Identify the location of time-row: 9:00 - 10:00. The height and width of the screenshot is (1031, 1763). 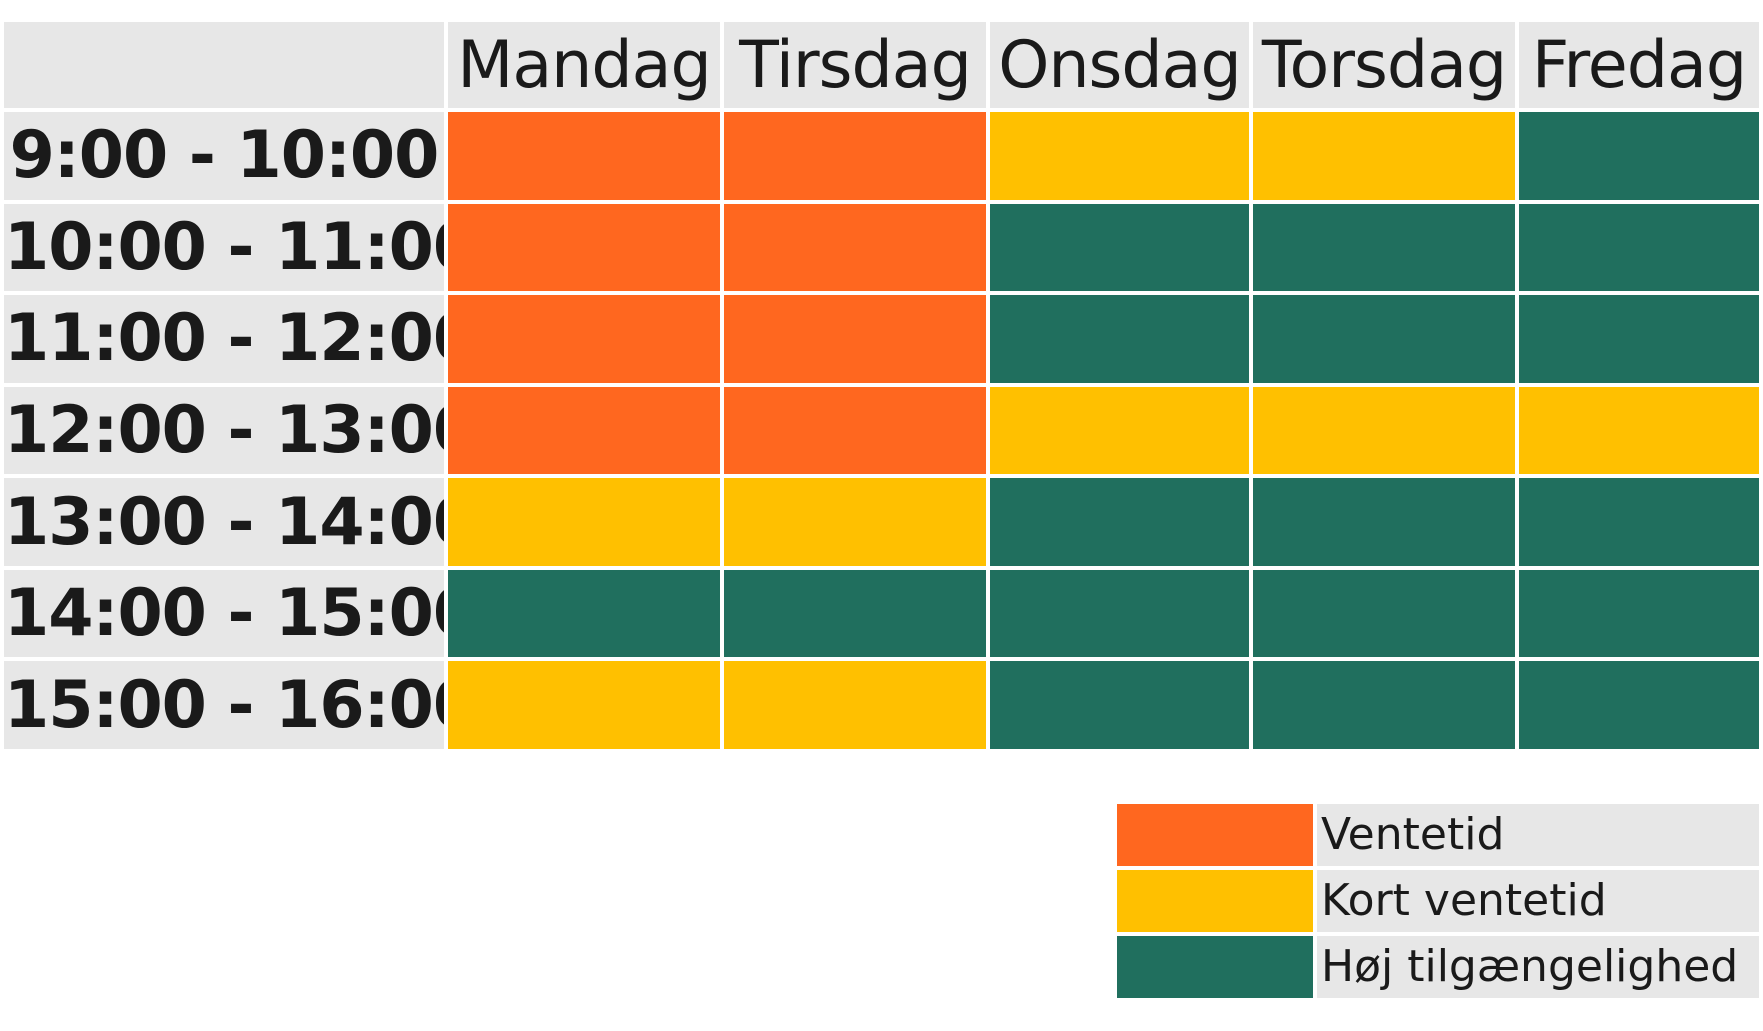
(881, 156).